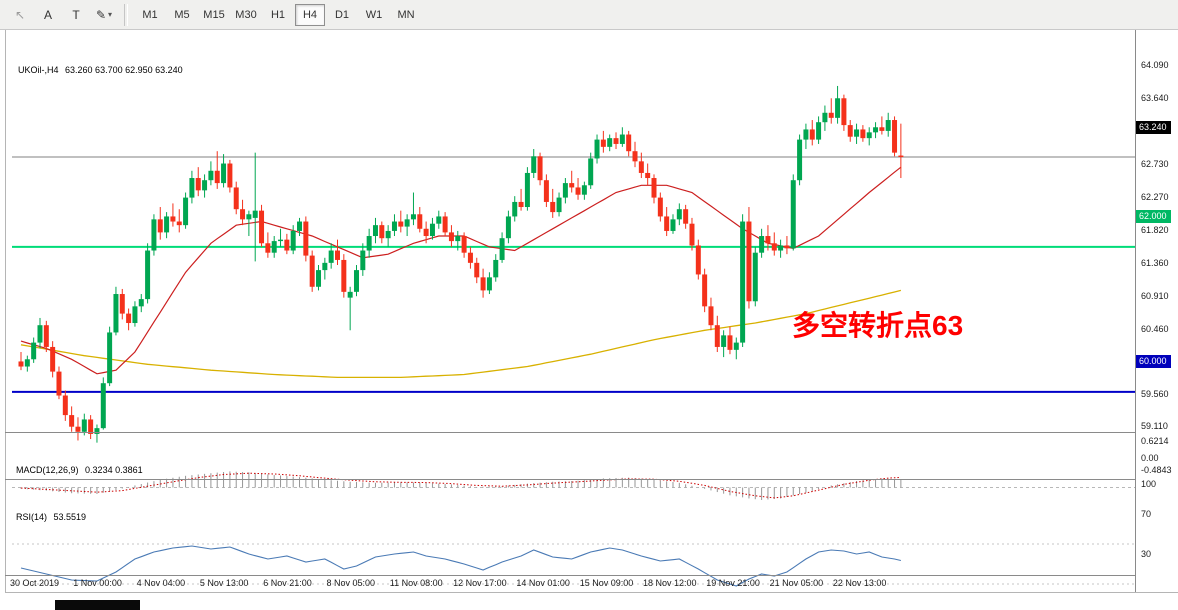 This screenshot has height=610, width=1178. I want to click on price-badge-60.000: 60.000, so click(1153, 362).